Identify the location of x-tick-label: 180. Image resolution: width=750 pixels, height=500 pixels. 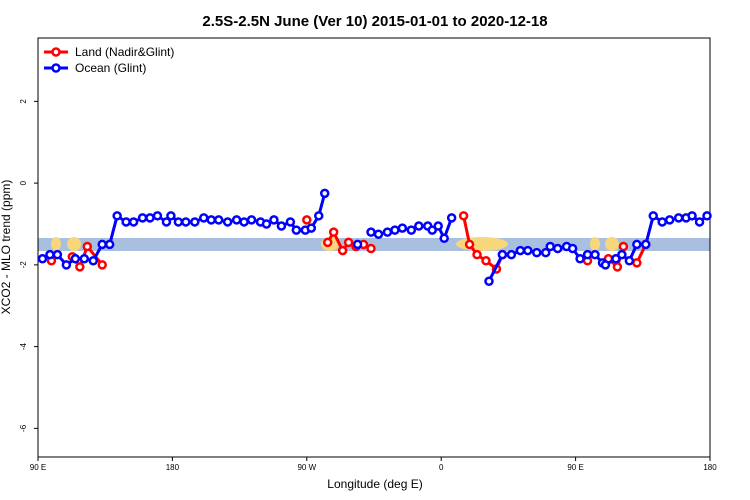
(173, 467).